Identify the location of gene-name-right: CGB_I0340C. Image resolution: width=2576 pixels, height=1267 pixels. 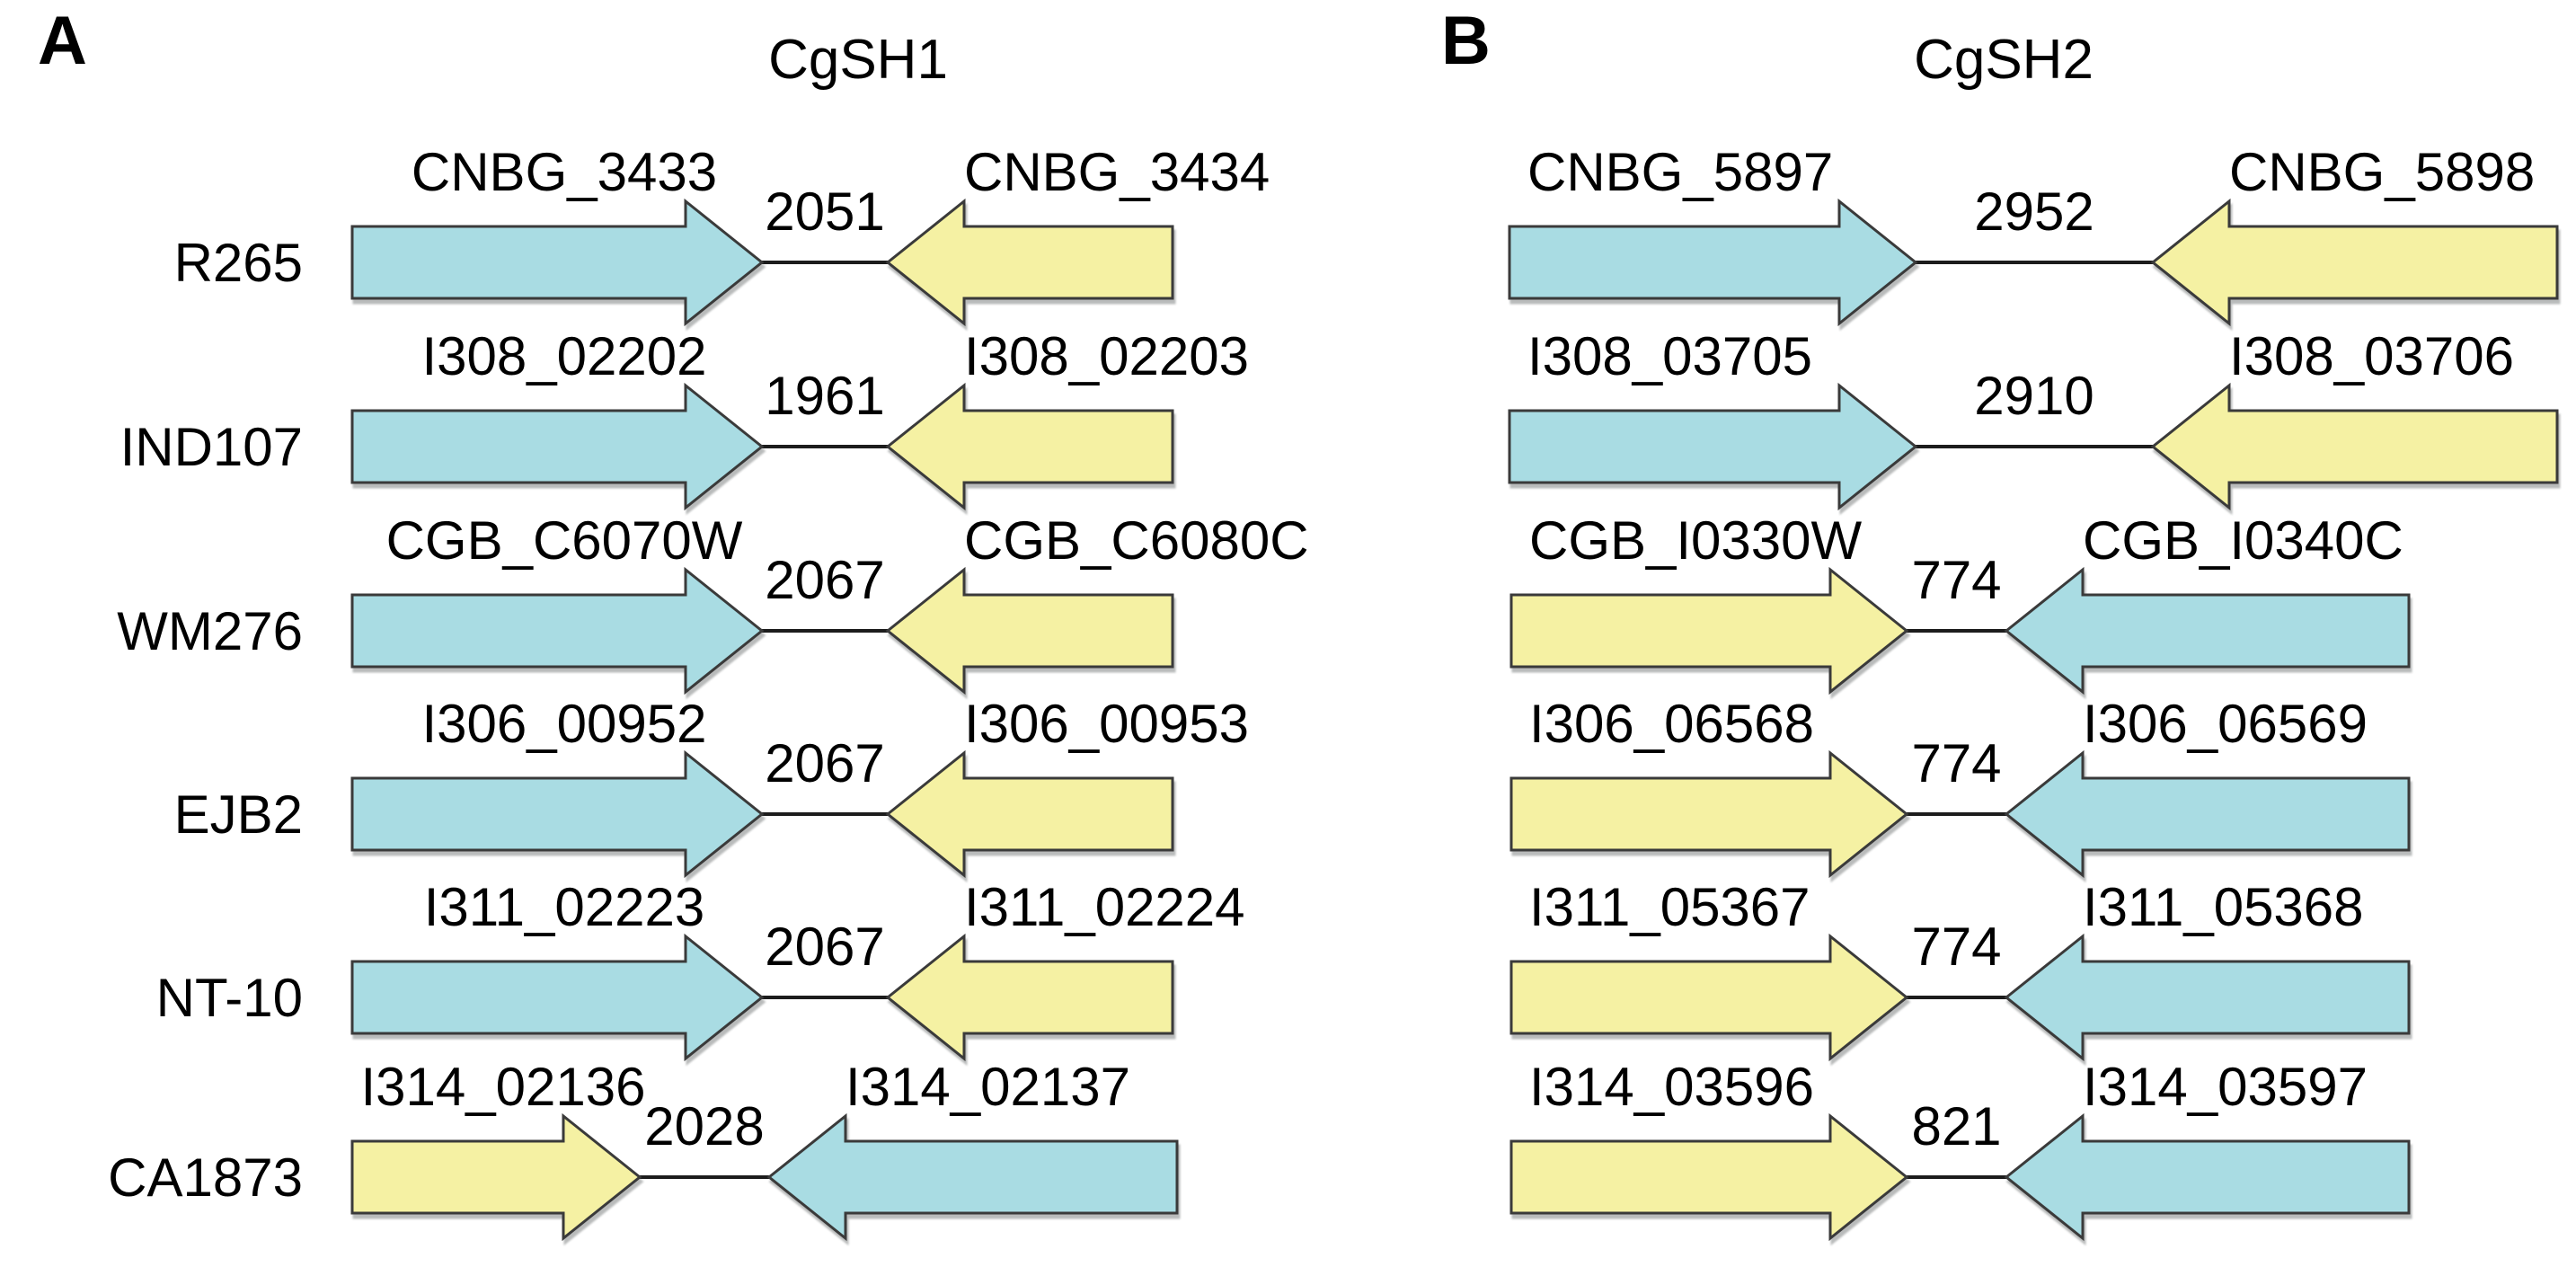
(2243, 540).